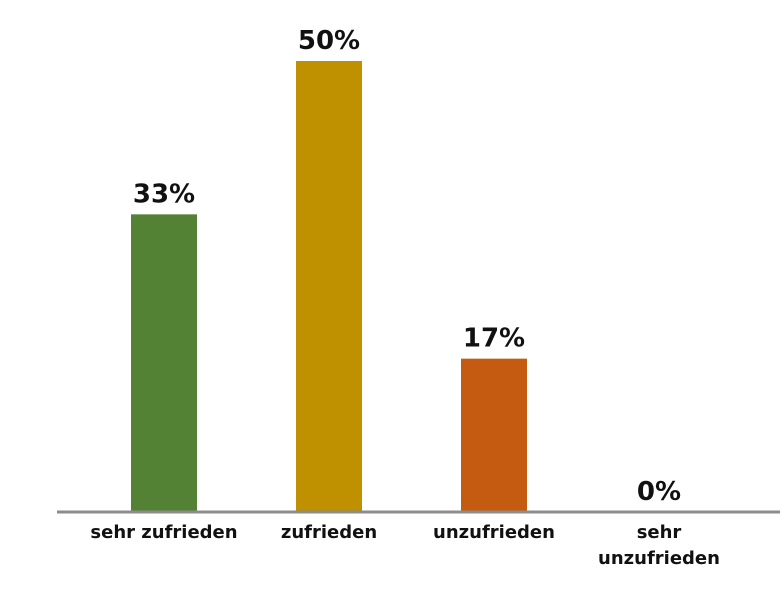 The width and height of the screenshot is (784, 597). Describe the element at coordinates (164, 532) in the screenshot. I see `x-tick-label: sehr zufrieden` at that location.